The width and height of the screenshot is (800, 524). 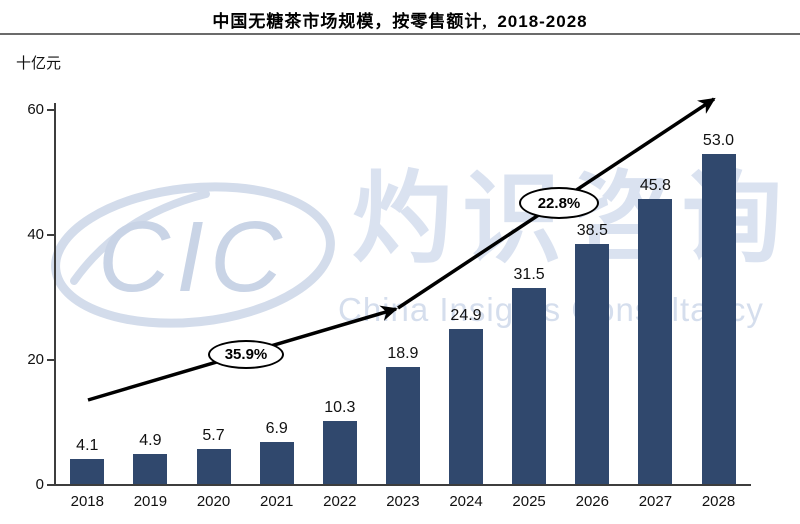 What do you see at coordinates (39, 484) in the screenshot?
I see `y-tick-label-0: 0` at bounding box center [39, 484].